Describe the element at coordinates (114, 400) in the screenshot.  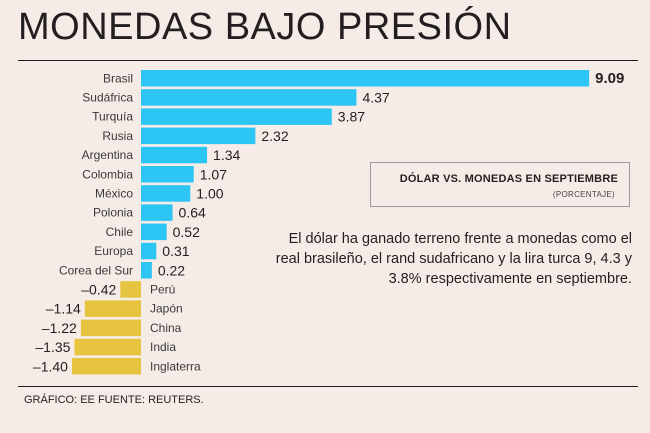
I see `source-credit: GRÁFICO: EE FUENTE: REUTERS.` at that location.